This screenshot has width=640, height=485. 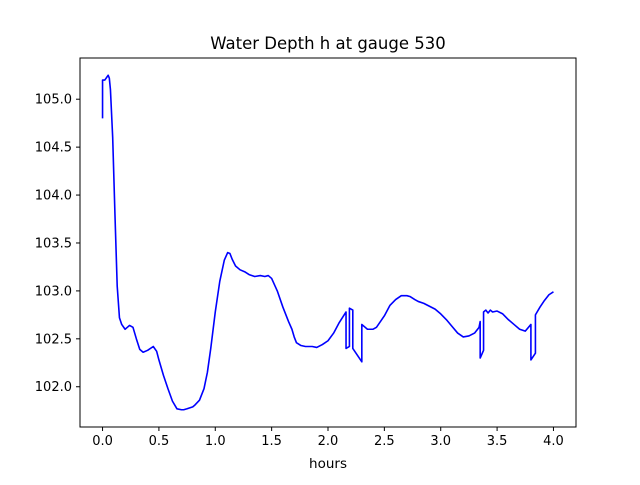 I want to click on y-axis: 102.0 102.5 103.0 103.5 104.0 104.5 105.0, so click(x=57, y=244).